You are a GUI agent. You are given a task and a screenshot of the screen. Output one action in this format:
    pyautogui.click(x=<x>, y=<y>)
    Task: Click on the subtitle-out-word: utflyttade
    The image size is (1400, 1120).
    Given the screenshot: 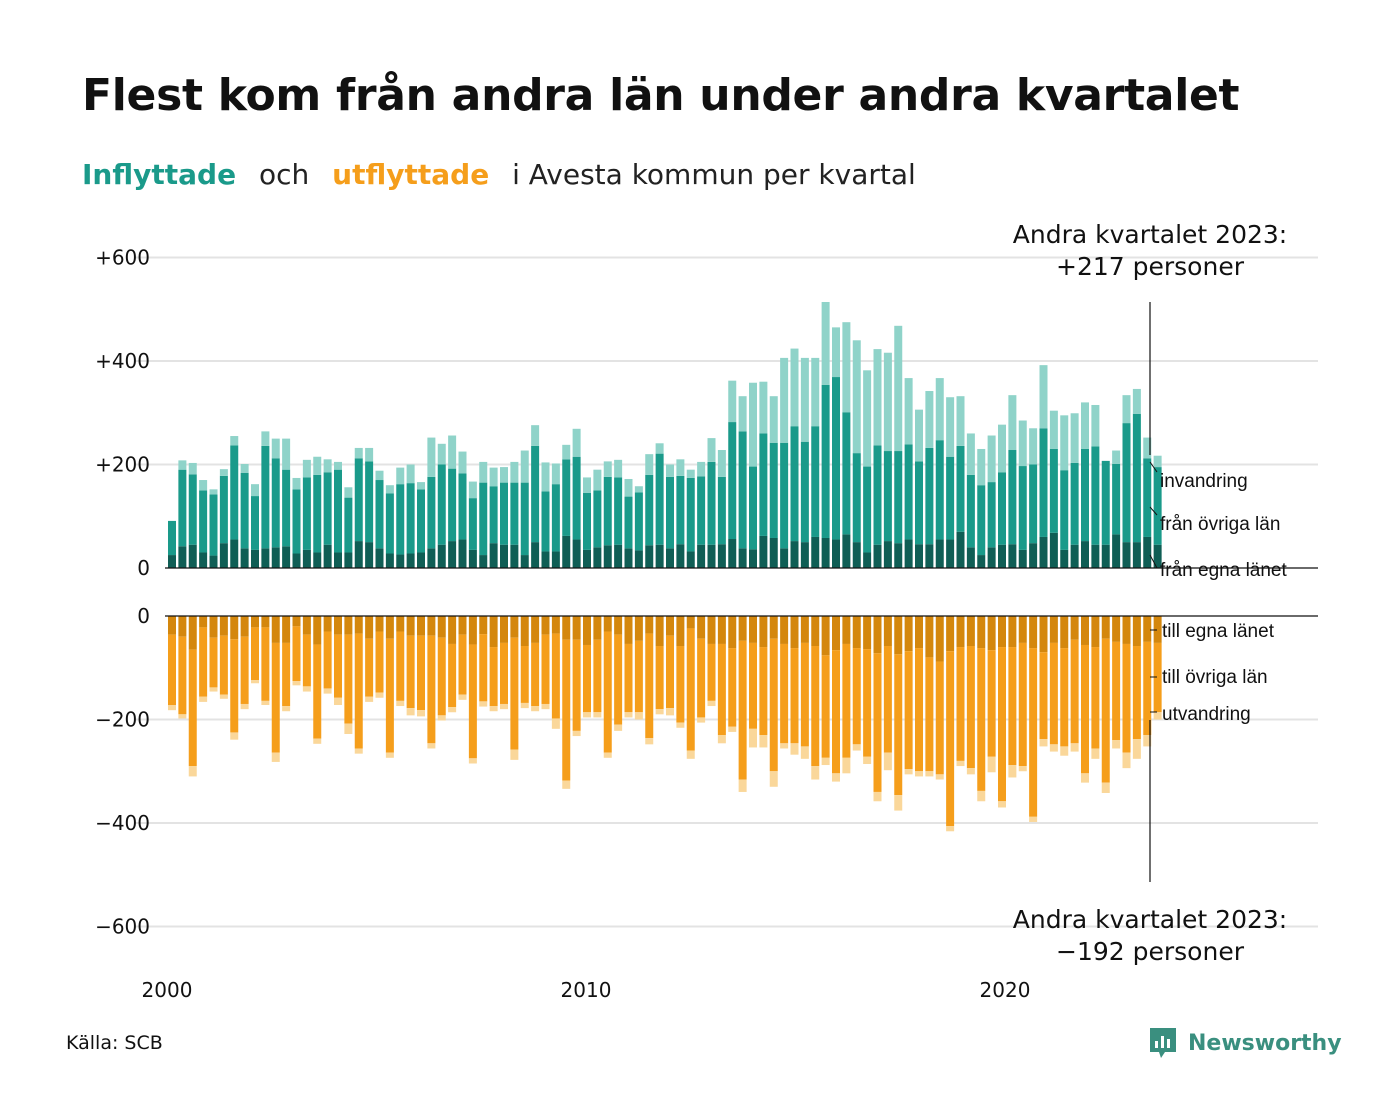 What is the action you would take?
    pyautogui.click(x=411, y=174)
    